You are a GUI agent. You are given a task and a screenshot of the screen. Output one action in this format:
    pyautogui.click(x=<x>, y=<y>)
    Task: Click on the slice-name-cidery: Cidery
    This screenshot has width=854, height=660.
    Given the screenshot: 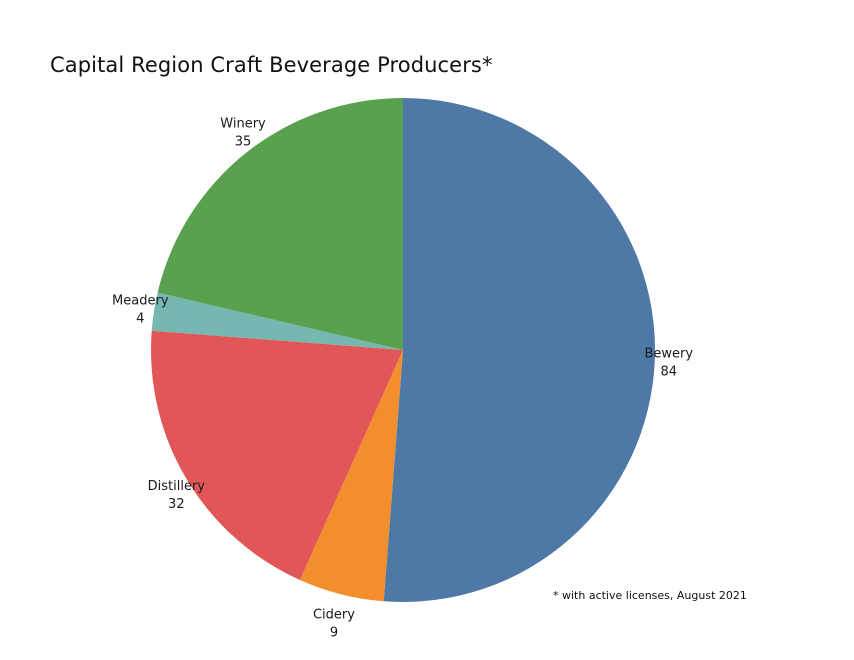 What is the action you would take?
    pyautogui.click(x=334, y=614)
    